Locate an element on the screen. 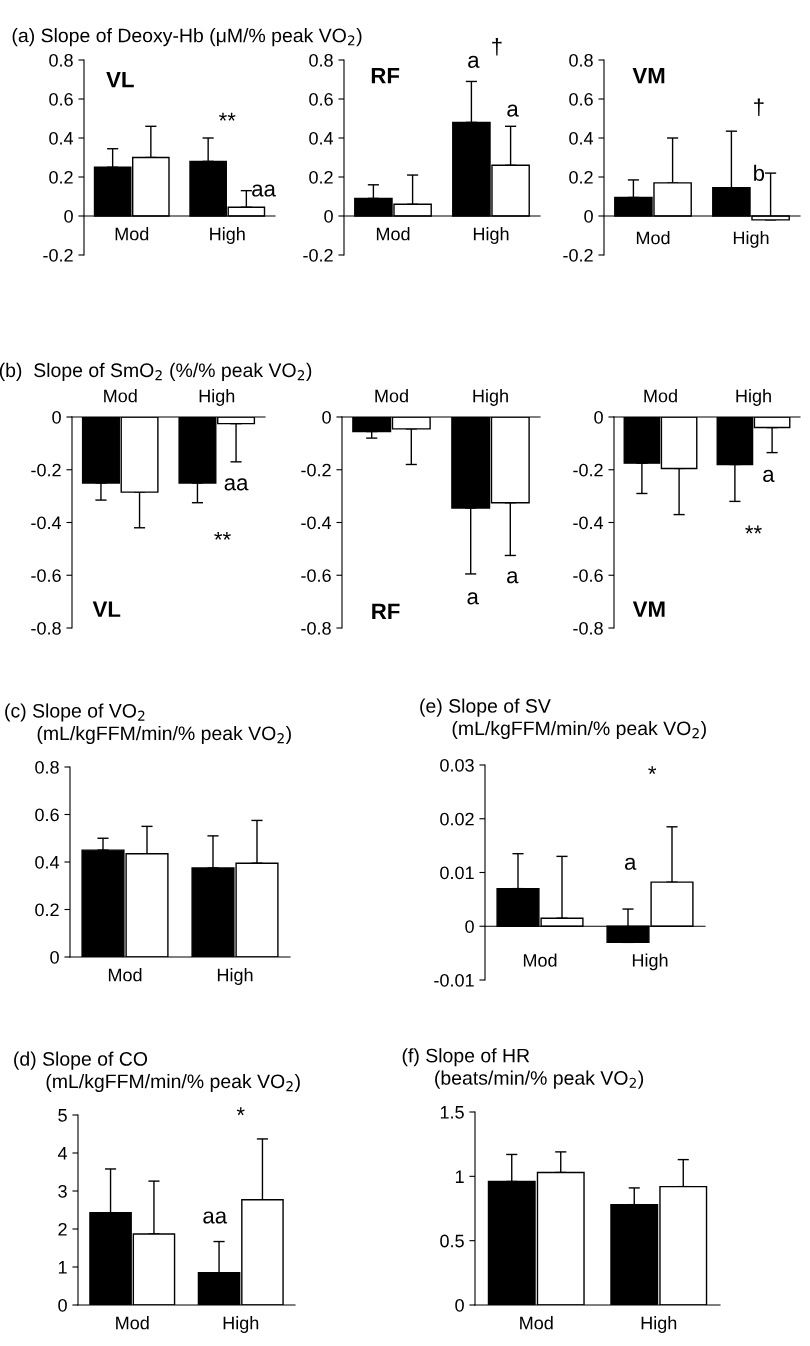 Image resolution: width=810 pixels, height=1346 pixels. annotation: b is located at coordinates (759, 173).